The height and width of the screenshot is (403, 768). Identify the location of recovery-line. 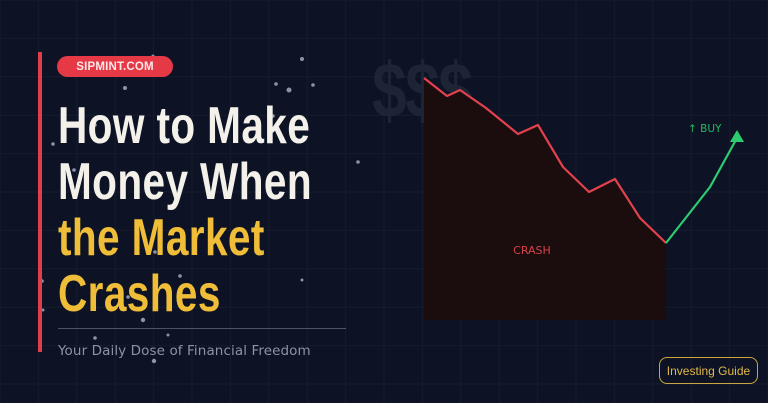
(701, 190).